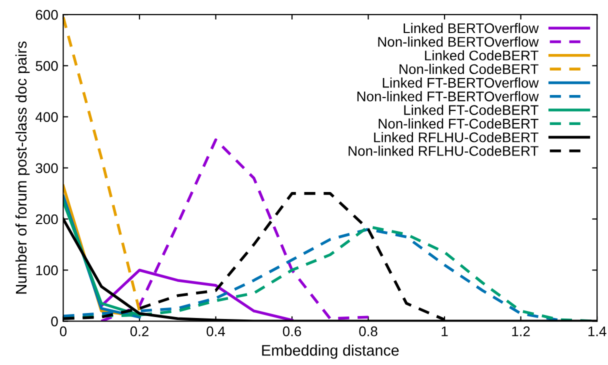  What do you see at coordinates (481, 55) in the screenshot?
I see `legend-label: Linked CodeBERT` at bounding box center [481, 55].